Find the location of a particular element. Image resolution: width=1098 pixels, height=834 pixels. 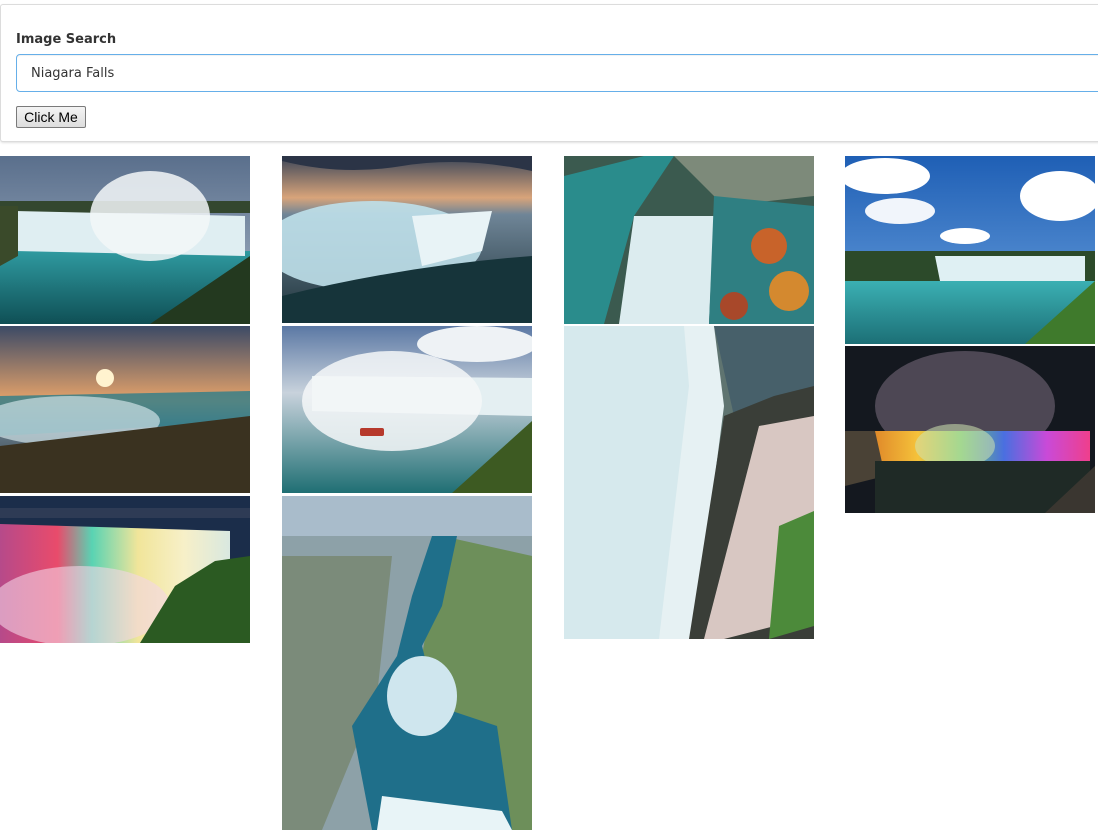

result-image-horseshoe-falls-mist is located at coordinates (125, 240).